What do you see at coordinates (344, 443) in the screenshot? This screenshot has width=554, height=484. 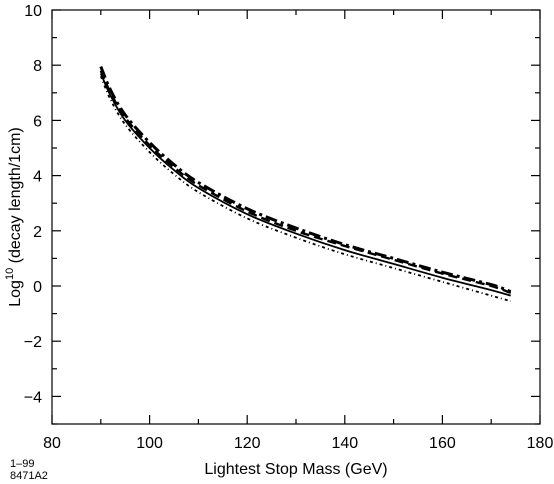 I see `x-tick-label: 140` at bounding box center [344, 443].